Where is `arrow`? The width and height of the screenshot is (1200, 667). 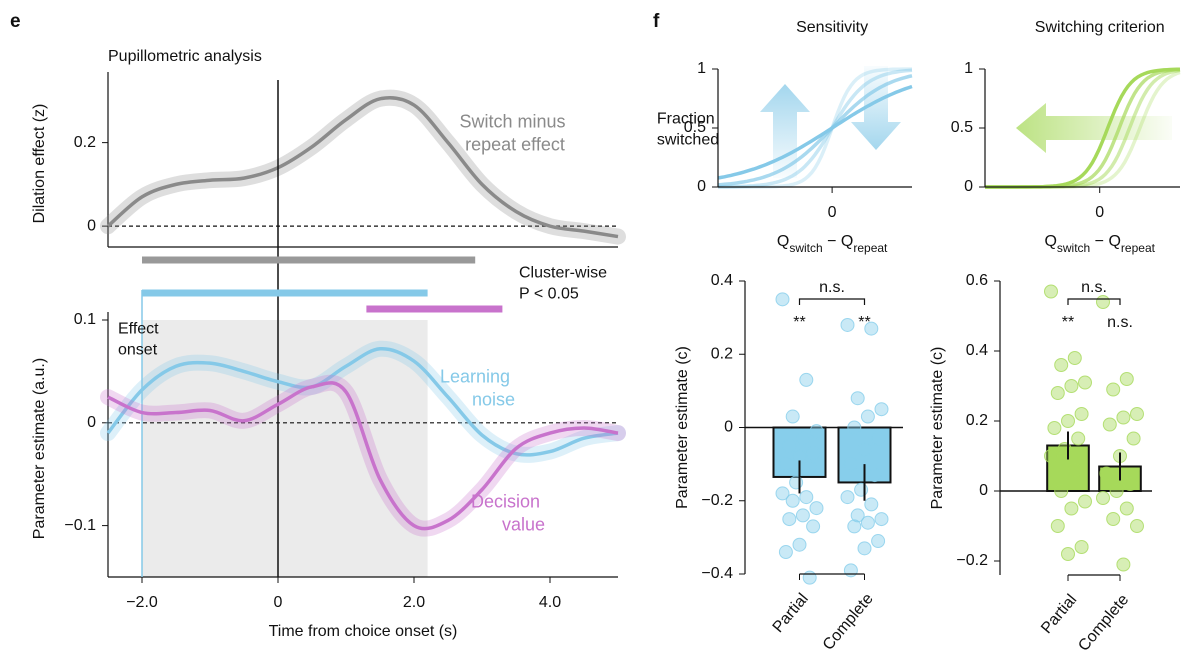 arrow is located at coordinates (785, 131).